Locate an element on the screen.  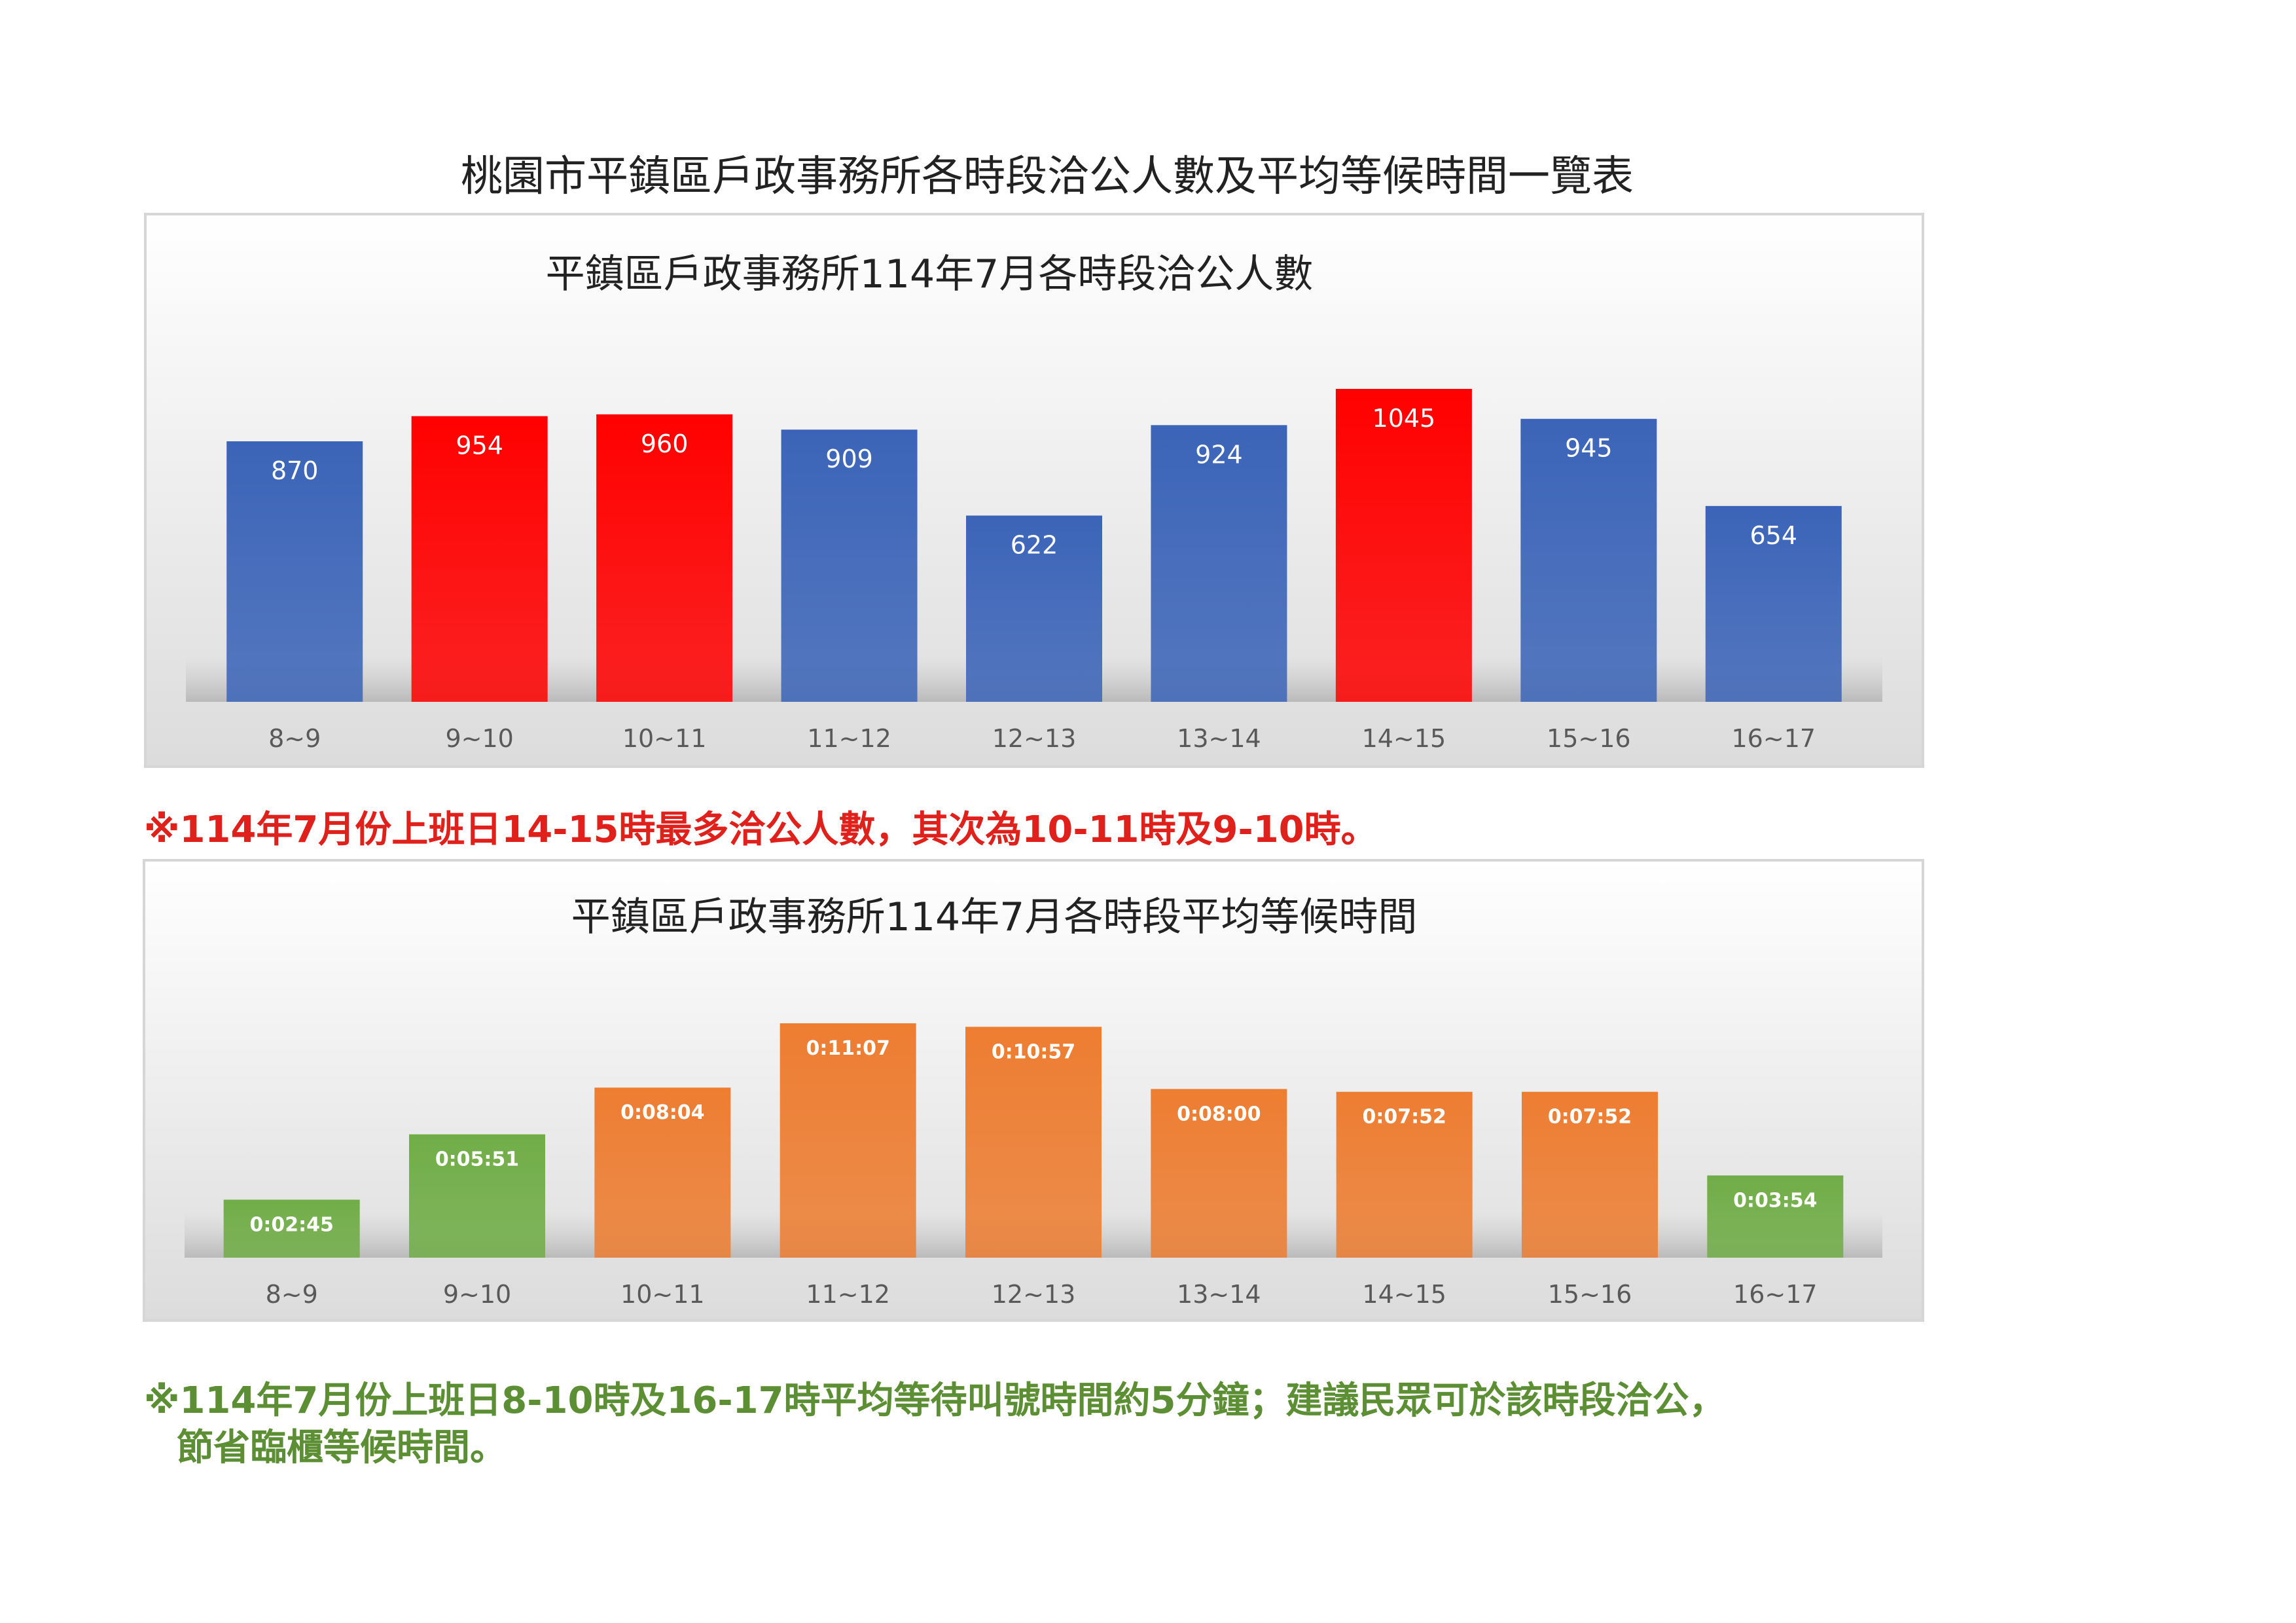
visitor-note: ※114年7月份上班日14-15時最多洽公人數，其次為10-11時及9-10時。 is located at coordinates (761, 830).